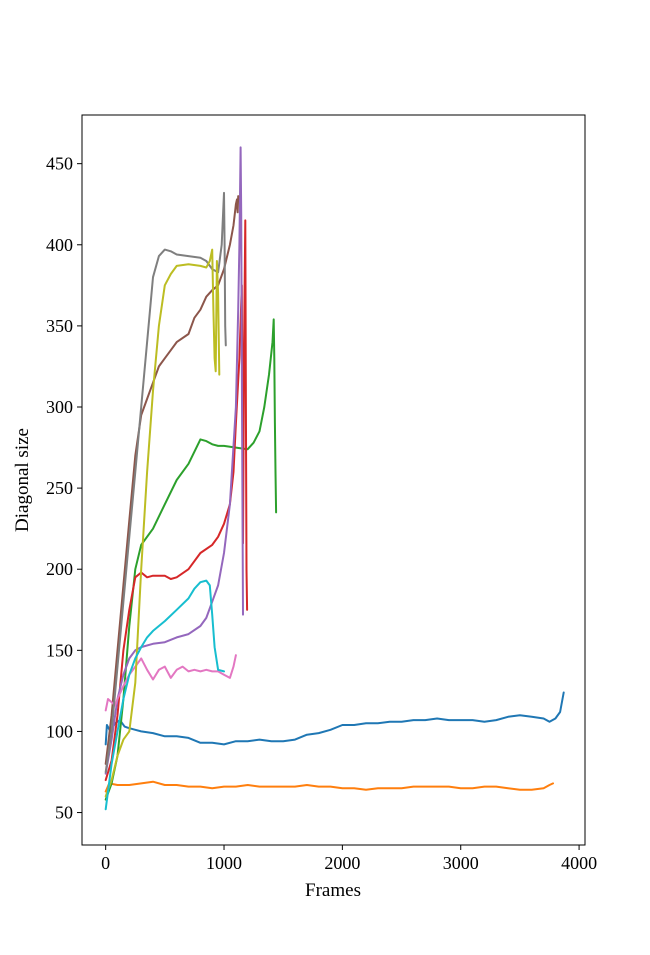  Describe the element at coordinates (64, 813) in the screenshot. I see `y-tick-label: 50` at that location.